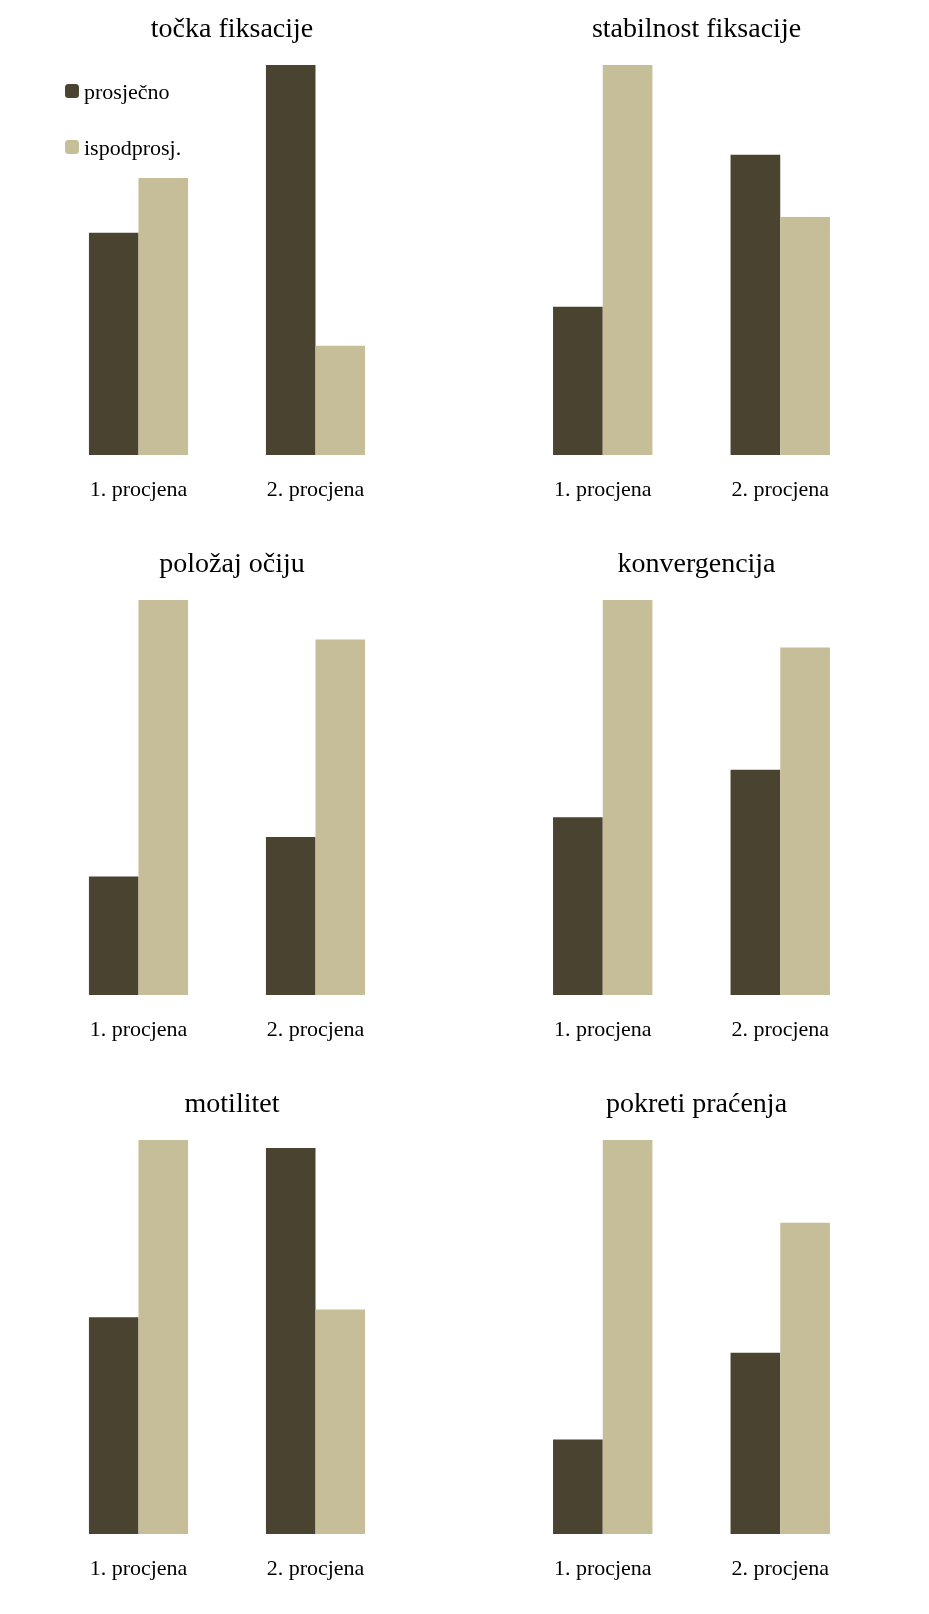 The width and height of the screenshot is (929, 1614). What do you see at coordinates (127, 91) in the screenshot?
I see `legend-label: prosječno` at bounding box center [127, 91].